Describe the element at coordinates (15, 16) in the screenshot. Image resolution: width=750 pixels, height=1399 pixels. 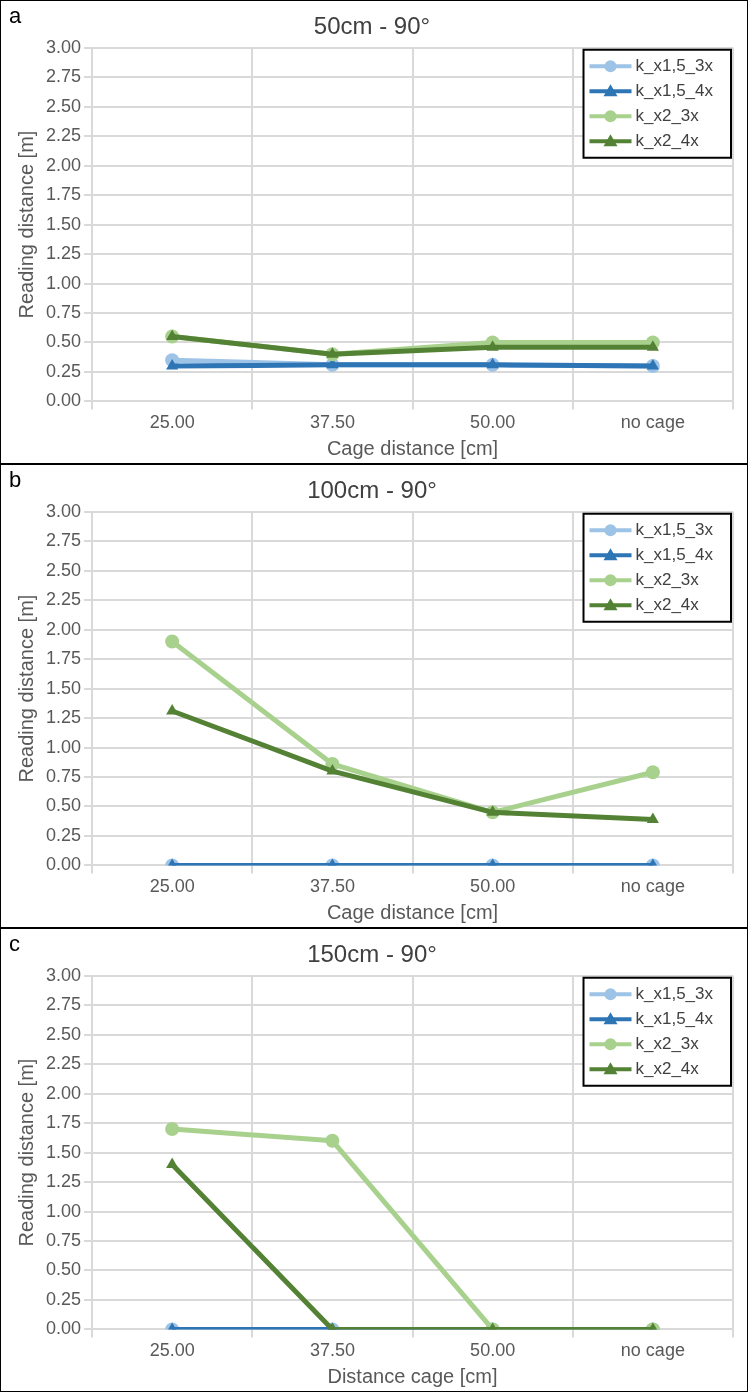
I see `text: a` at that location.